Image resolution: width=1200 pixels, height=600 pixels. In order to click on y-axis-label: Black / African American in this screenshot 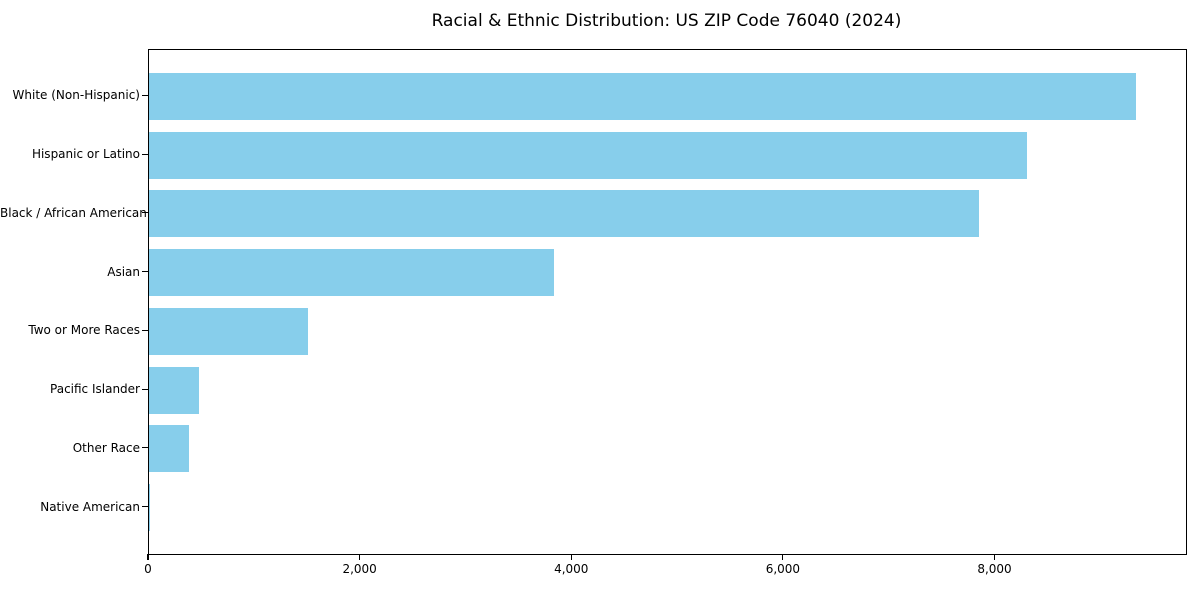, I will do `click(73, 212)`.